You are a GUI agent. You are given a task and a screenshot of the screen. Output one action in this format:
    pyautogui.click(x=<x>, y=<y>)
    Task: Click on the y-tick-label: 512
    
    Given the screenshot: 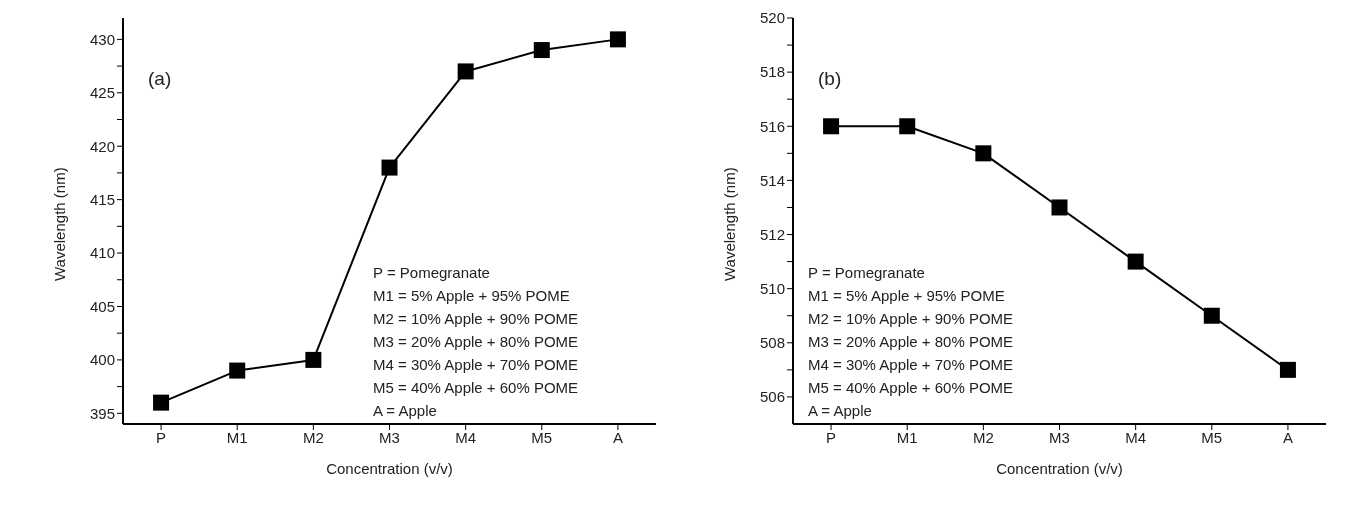 What is the action you would take?
    pyautogui.click(x=772, y=234)
    